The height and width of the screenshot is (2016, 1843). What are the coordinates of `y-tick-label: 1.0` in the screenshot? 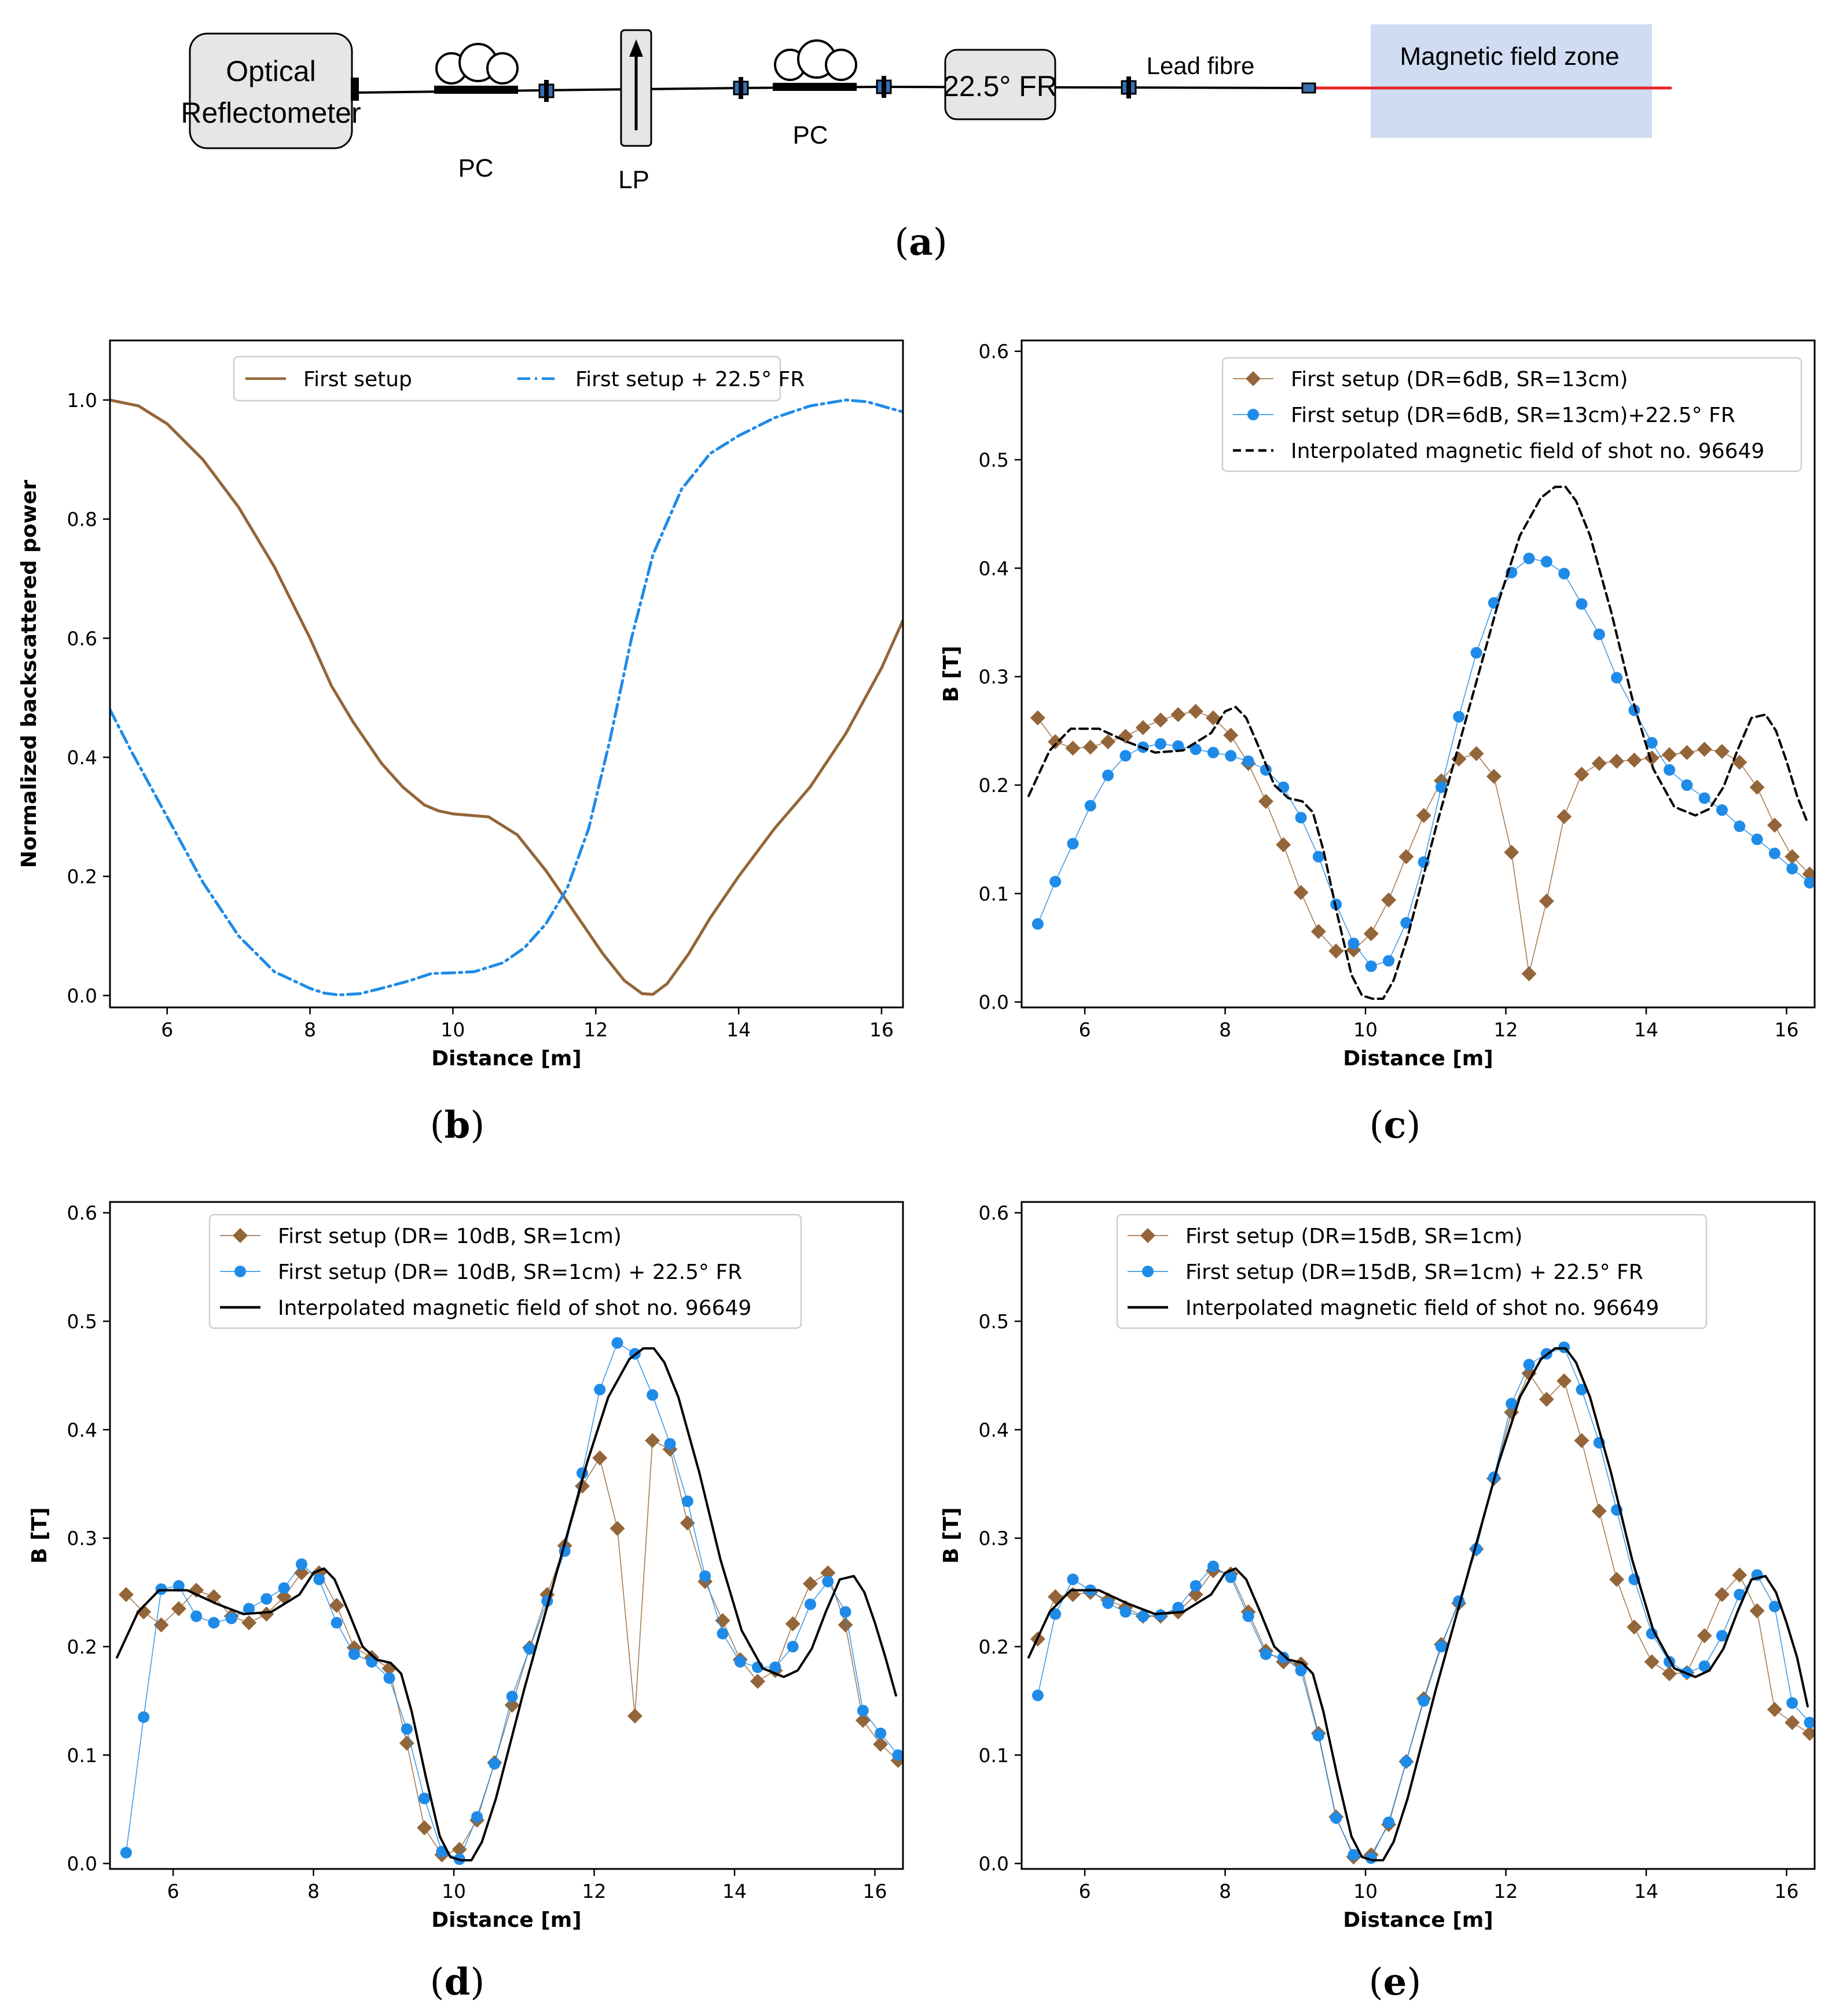 It's located at (82, 400).